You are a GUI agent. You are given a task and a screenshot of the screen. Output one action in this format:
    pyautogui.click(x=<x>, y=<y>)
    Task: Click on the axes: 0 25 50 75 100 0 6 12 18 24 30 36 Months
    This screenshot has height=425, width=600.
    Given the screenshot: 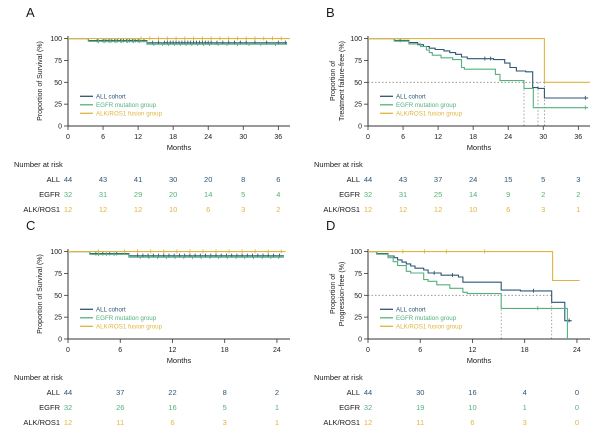 What is the action you would take?
    pyautogui.click(x=470, y=94)
    